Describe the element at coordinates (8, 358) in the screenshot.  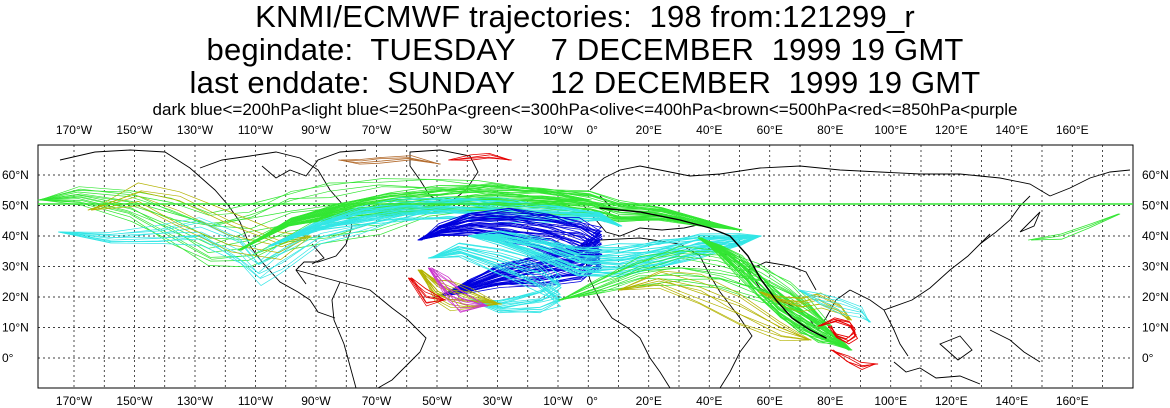
I see `left-lat-label: 0°` at that location.